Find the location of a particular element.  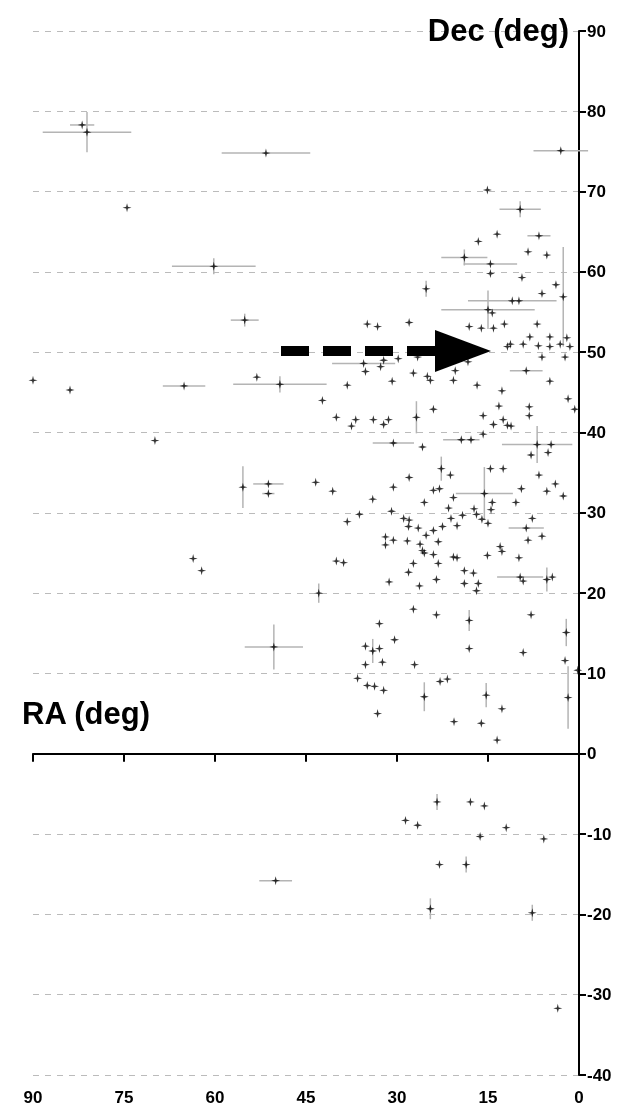

y-tick-label: -40 is located at coordinates (599, 1075).